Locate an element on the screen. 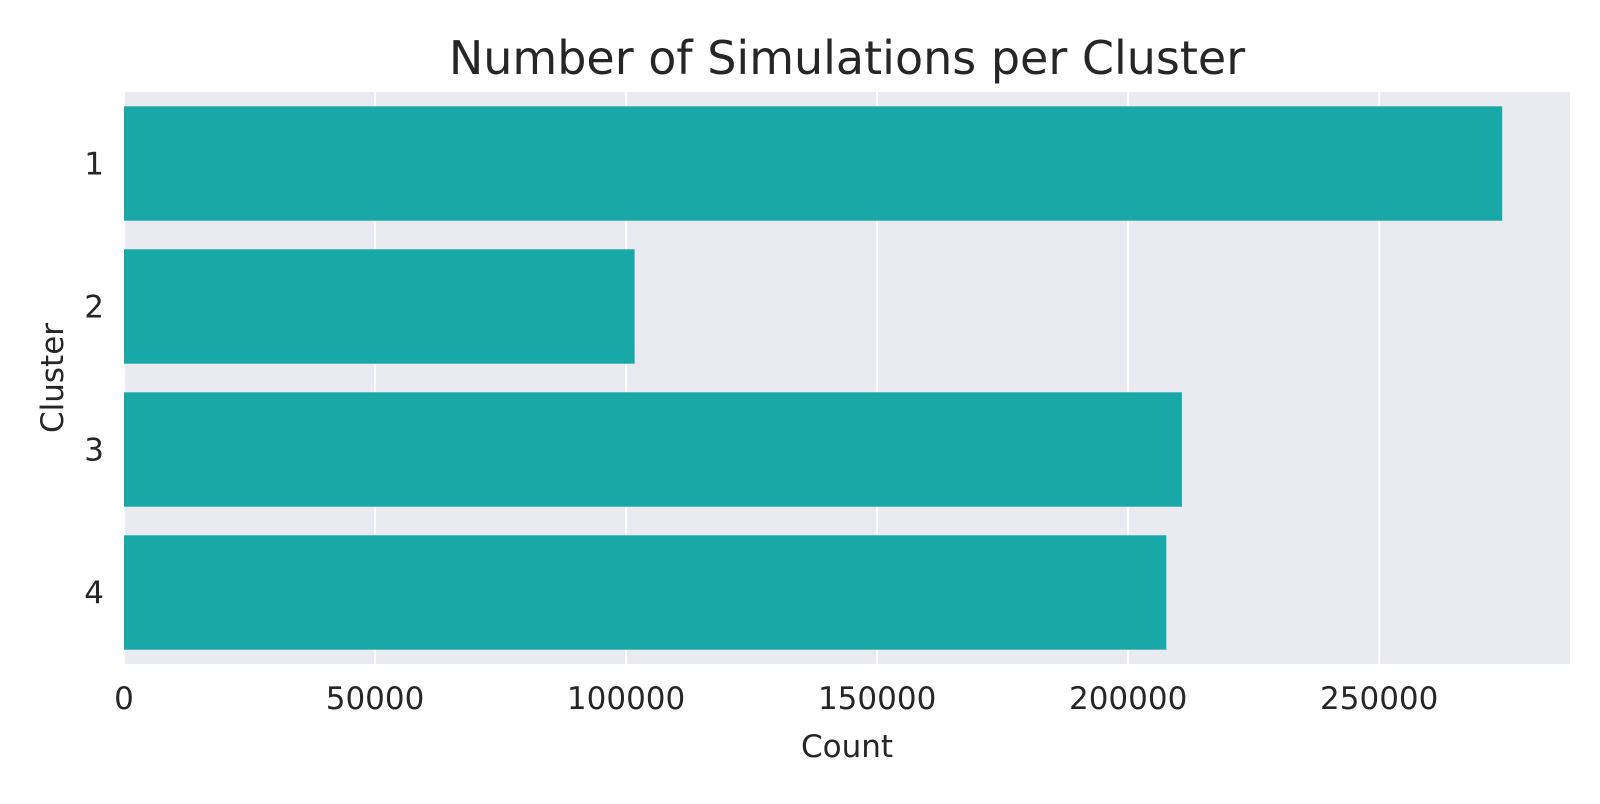 The height and width of the screenshot is (804, 1600). y-tick-label: 4 is located at coordinates (94, 594).